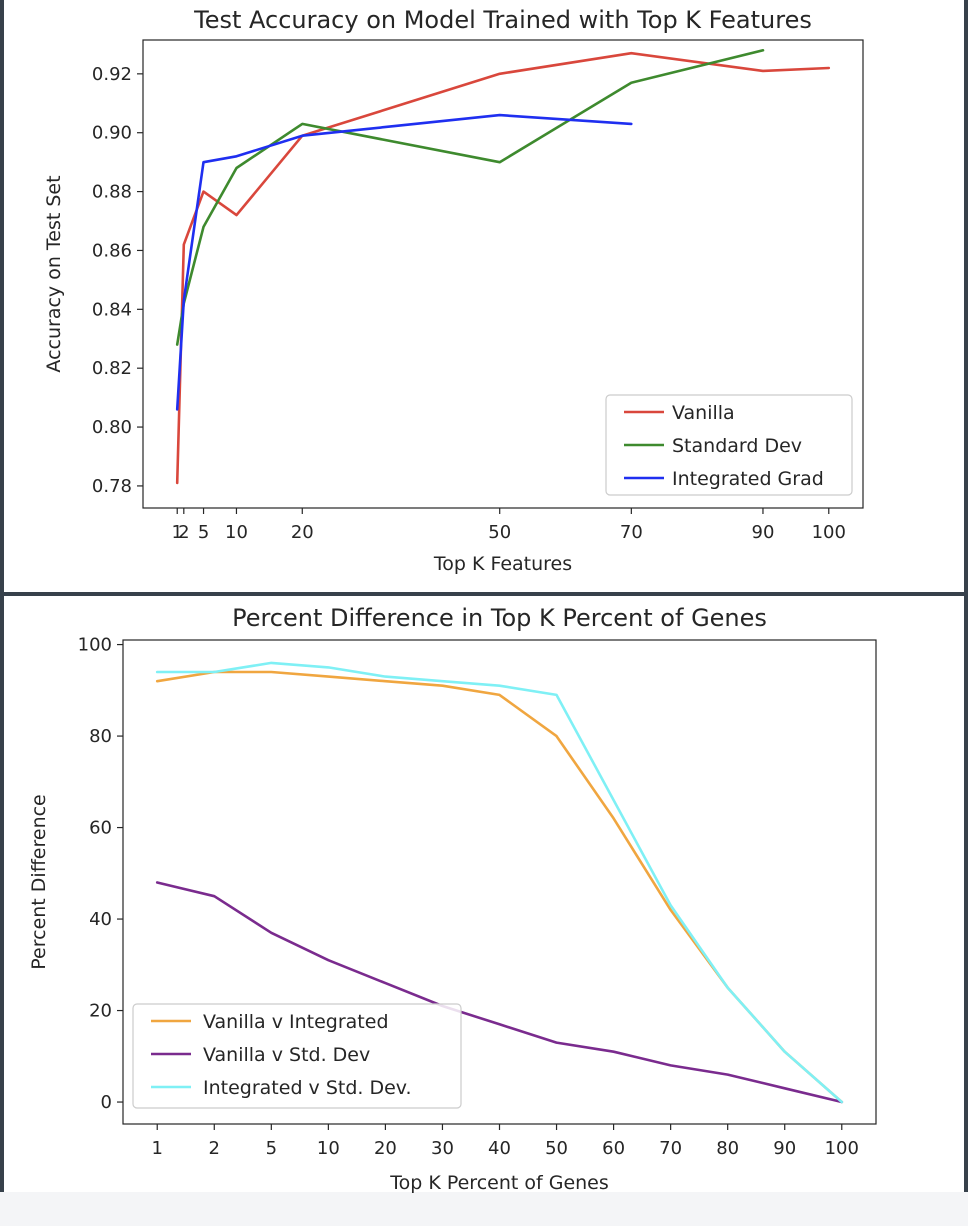  Describe the element at coordinates (2, 613) in the screenshot. I see `window-border-left` at that location.